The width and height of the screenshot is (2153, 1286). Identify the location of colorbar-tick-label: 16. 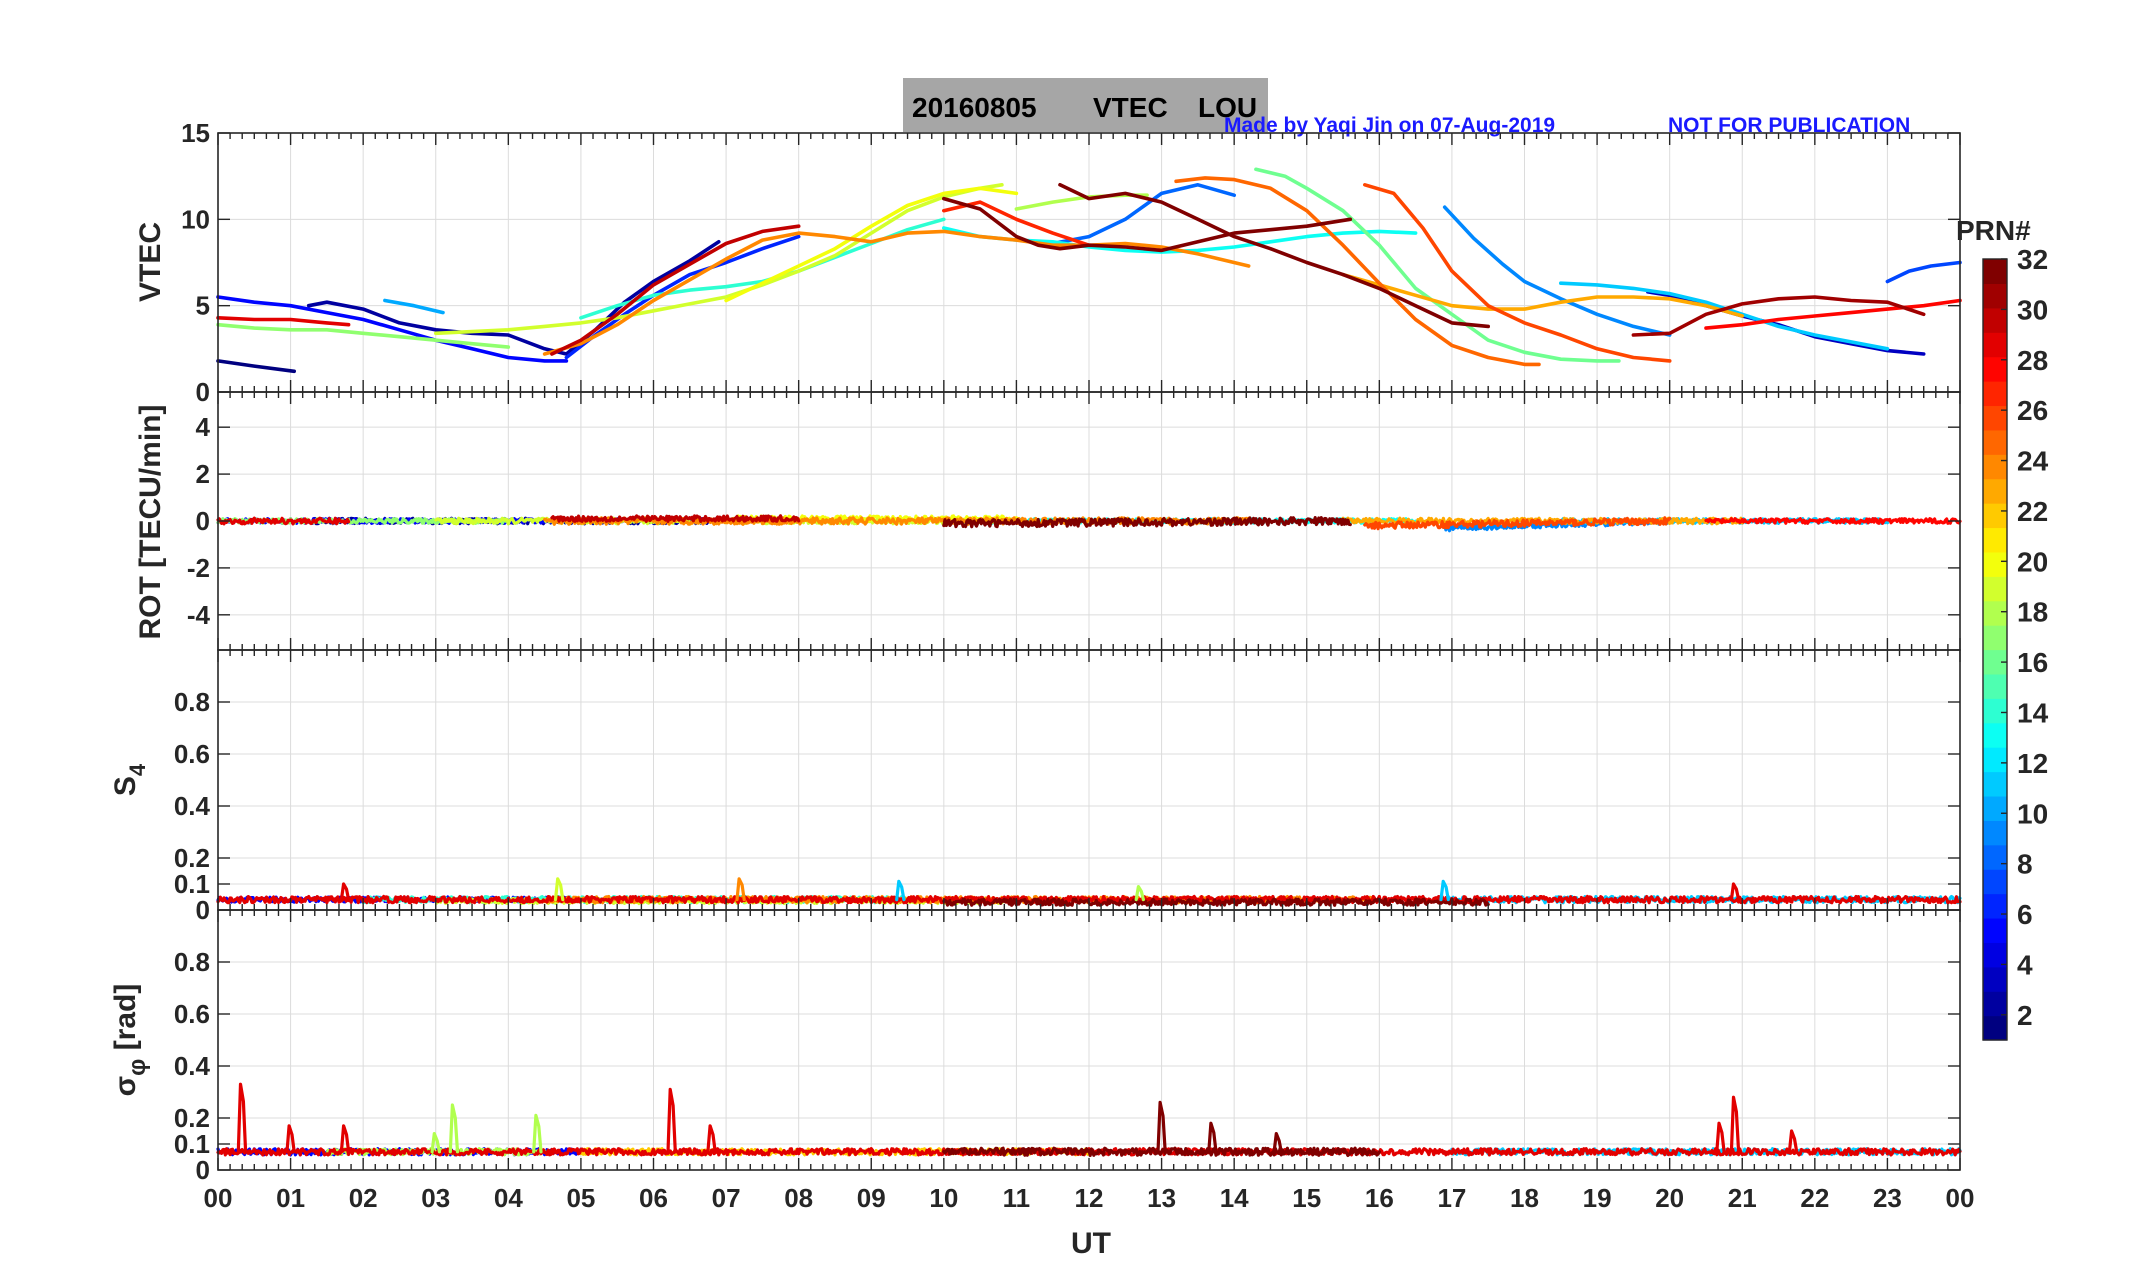
(2032, 662).